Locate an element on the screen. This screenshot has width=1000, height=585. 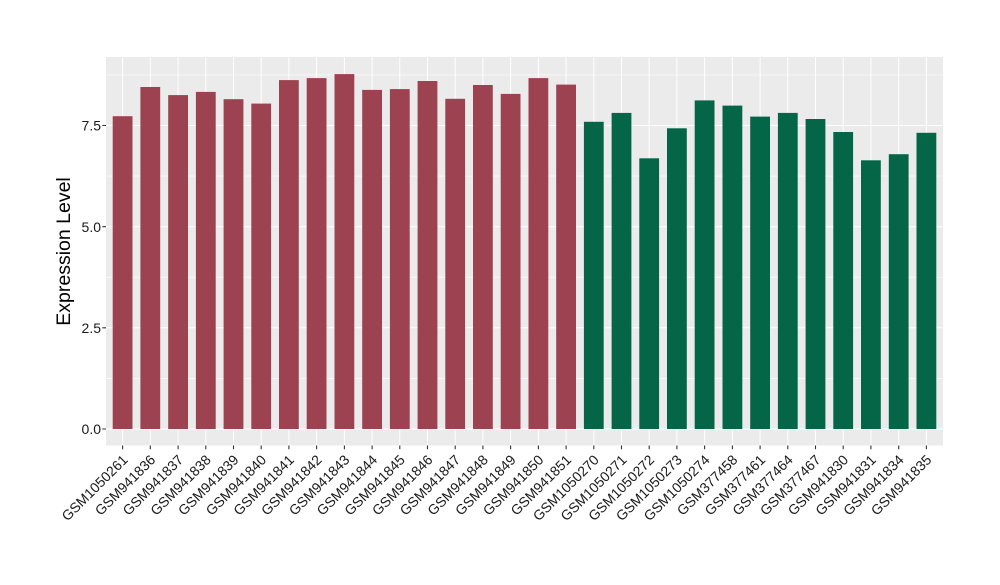
svg-text: Expression Level is located at coordinates (64, 251).